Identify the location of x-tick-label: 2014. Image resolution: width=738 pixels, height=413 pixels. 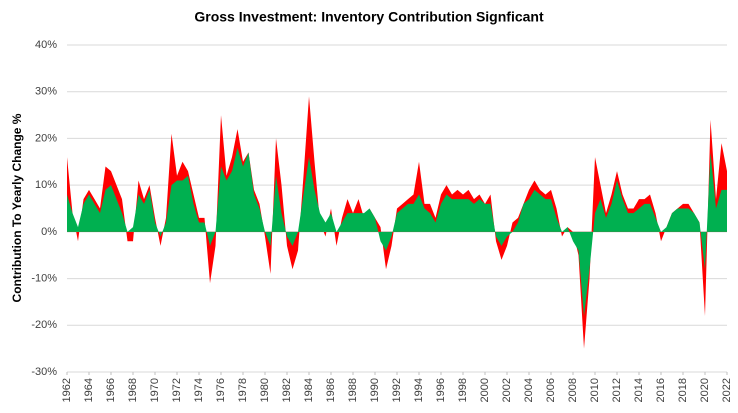
(639, 390).